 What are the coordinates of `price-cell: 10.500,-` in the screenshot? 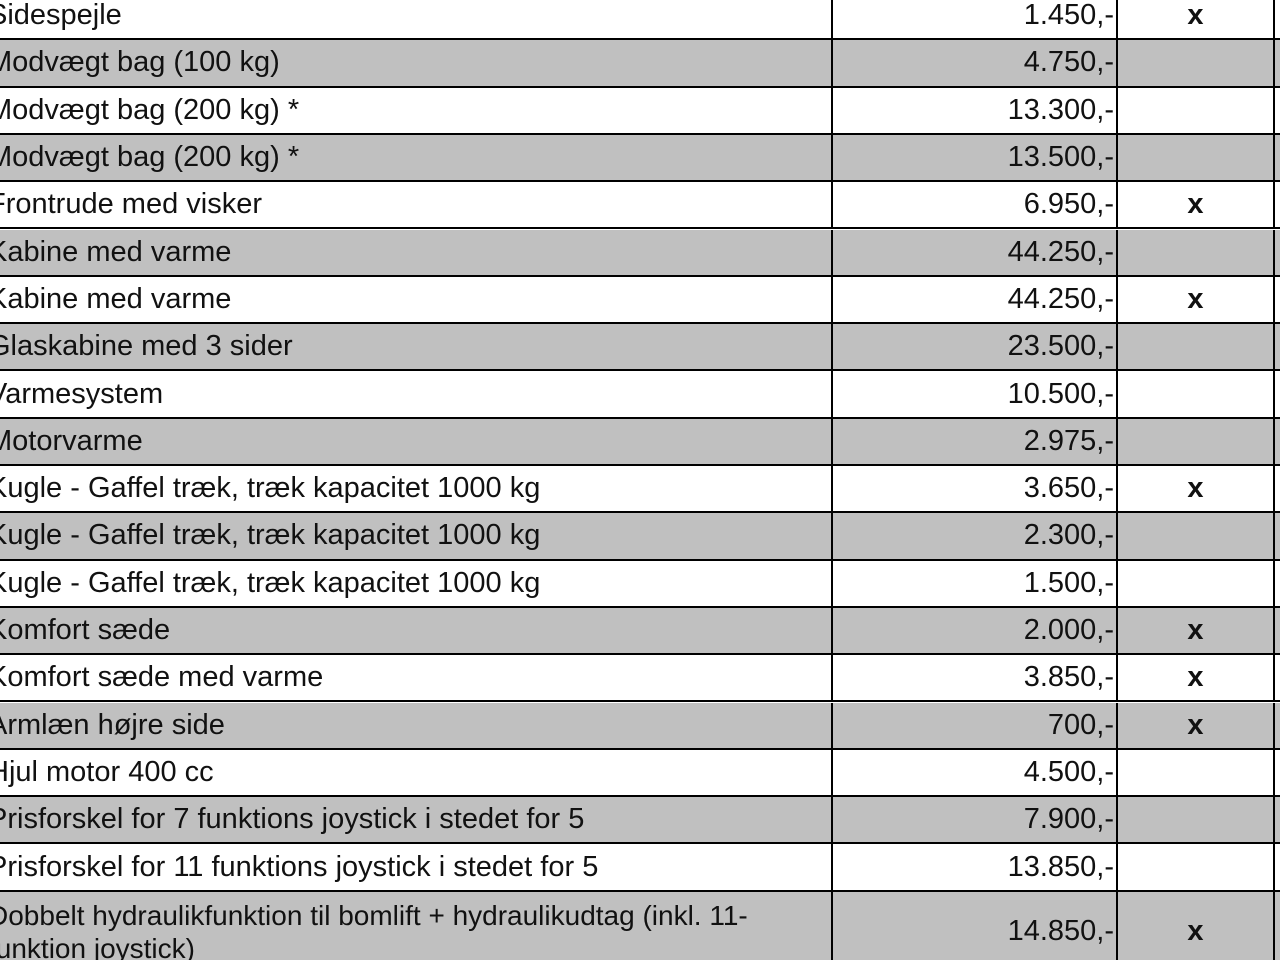 It's located at (976, 394).